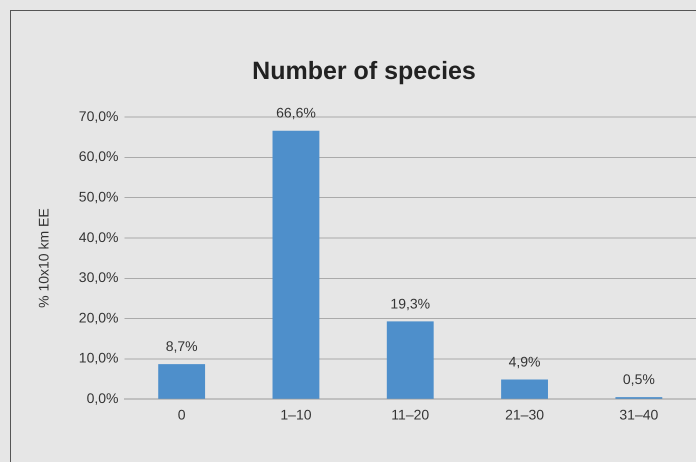  What do you see at coordinates (410, 414) in the screenshot?
I see `x-tick-label: 11–20` at bounding box center [410, 414].